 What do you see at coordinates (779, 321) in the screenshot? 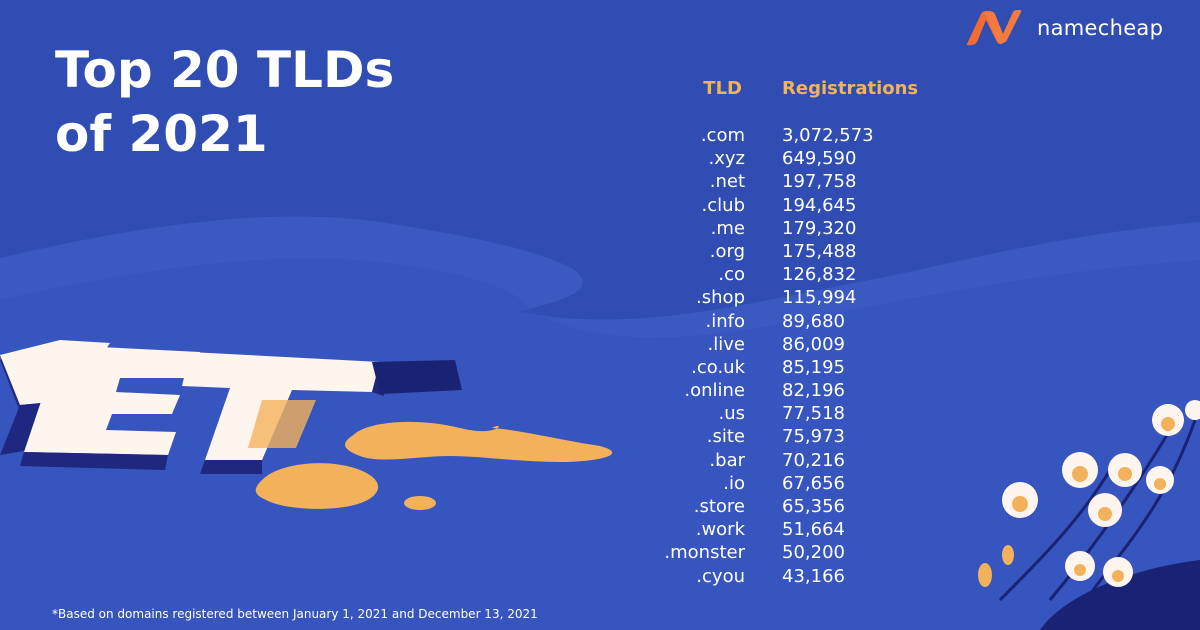
I see `table-row: .info 89,680` at bounding box center [779, 321].